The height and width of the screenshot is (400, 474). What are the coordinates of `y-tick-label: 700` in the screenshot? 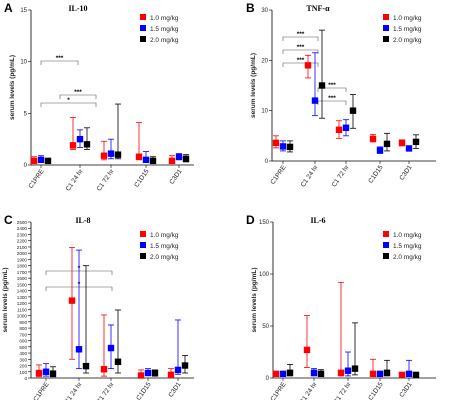 It's located at (23, 334).